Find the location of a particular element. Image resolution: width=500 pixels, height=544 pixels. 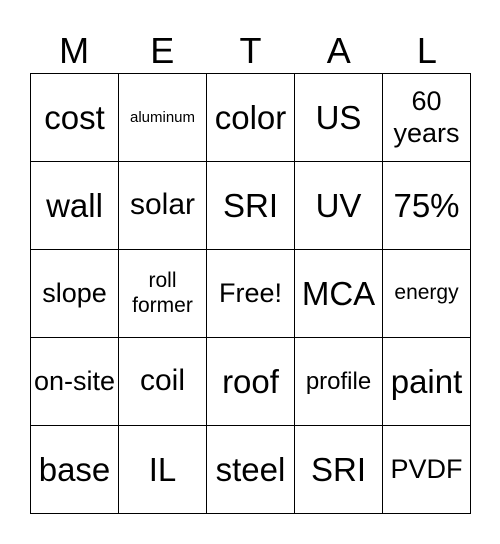

bingo-cell: base is located at coordinates (75, 470).